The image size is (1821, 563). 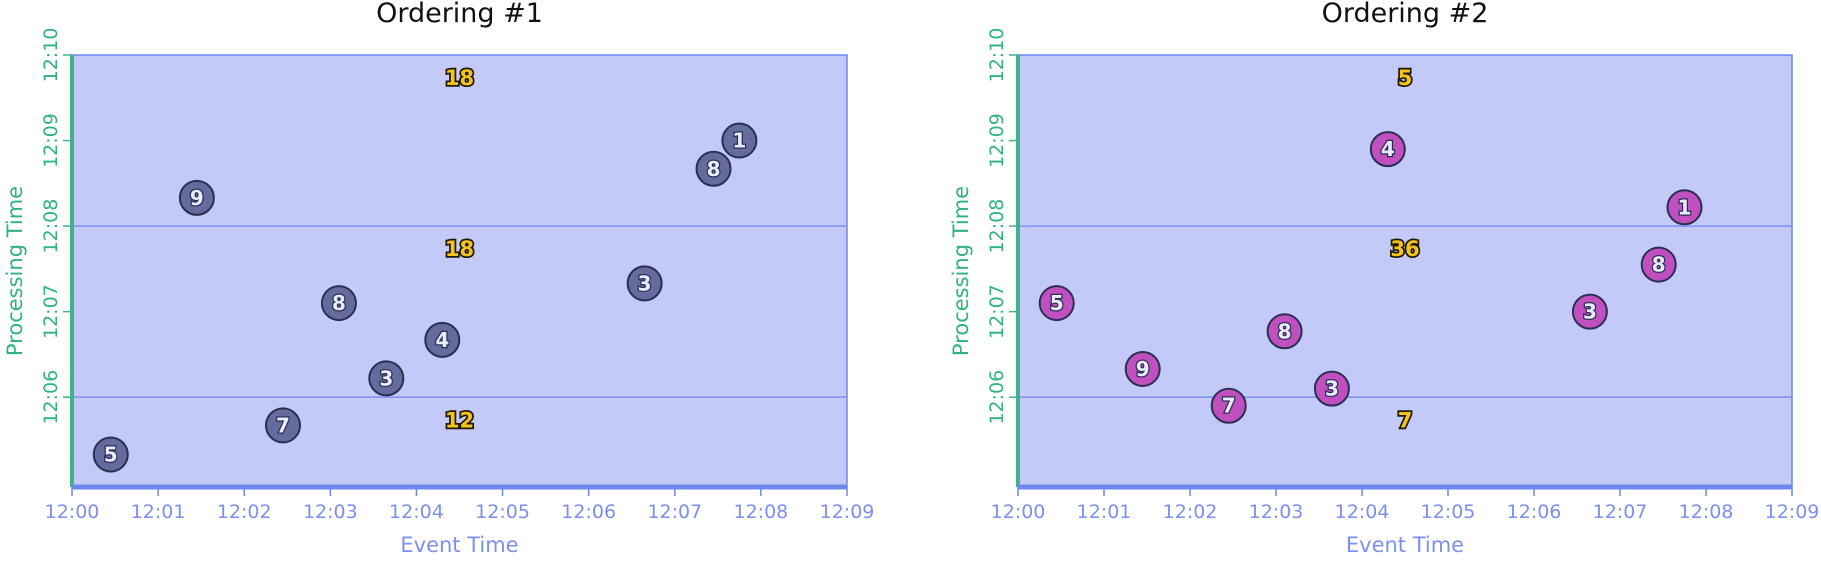 What do you see at coordinates (1405, 14) in the screenshot?
I see `chart-title: Ordering #2` at bounding box center [1405, 14].